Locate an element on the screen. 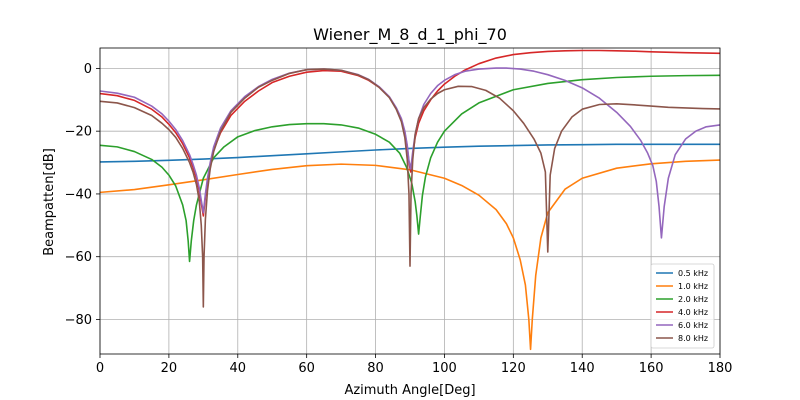 The height and width of the screenshot is (400, 800). x-tick-label: 140 is located at coordinates (582, 368).